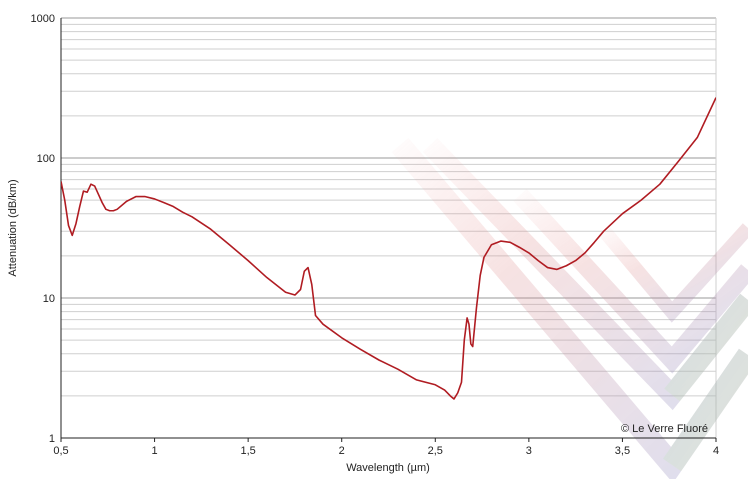 The height and width of the screenshot is (479, 748). I want to click on x-tick-label: 0,5, so click(60, 451).